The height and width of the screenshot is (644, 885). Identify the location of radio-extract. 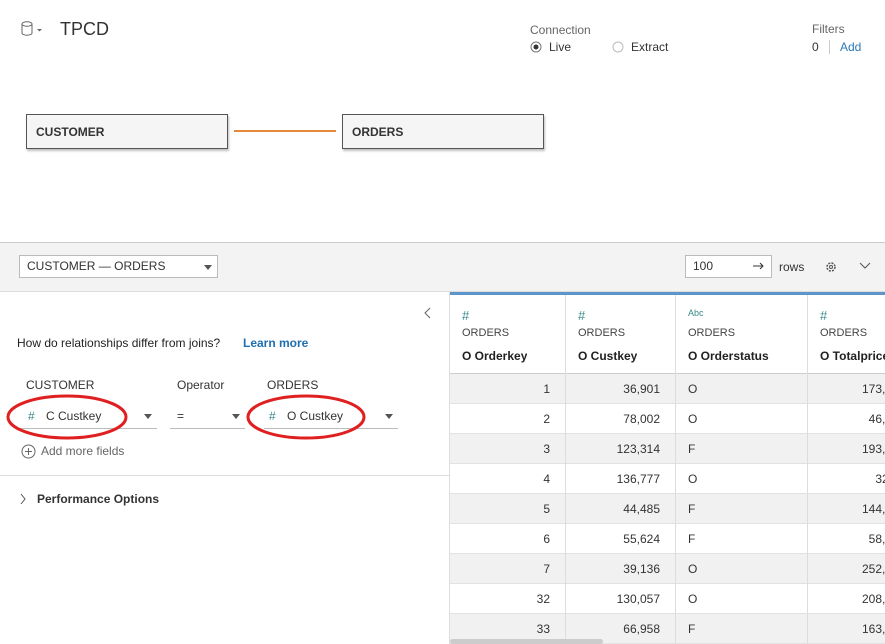
(618, 47).